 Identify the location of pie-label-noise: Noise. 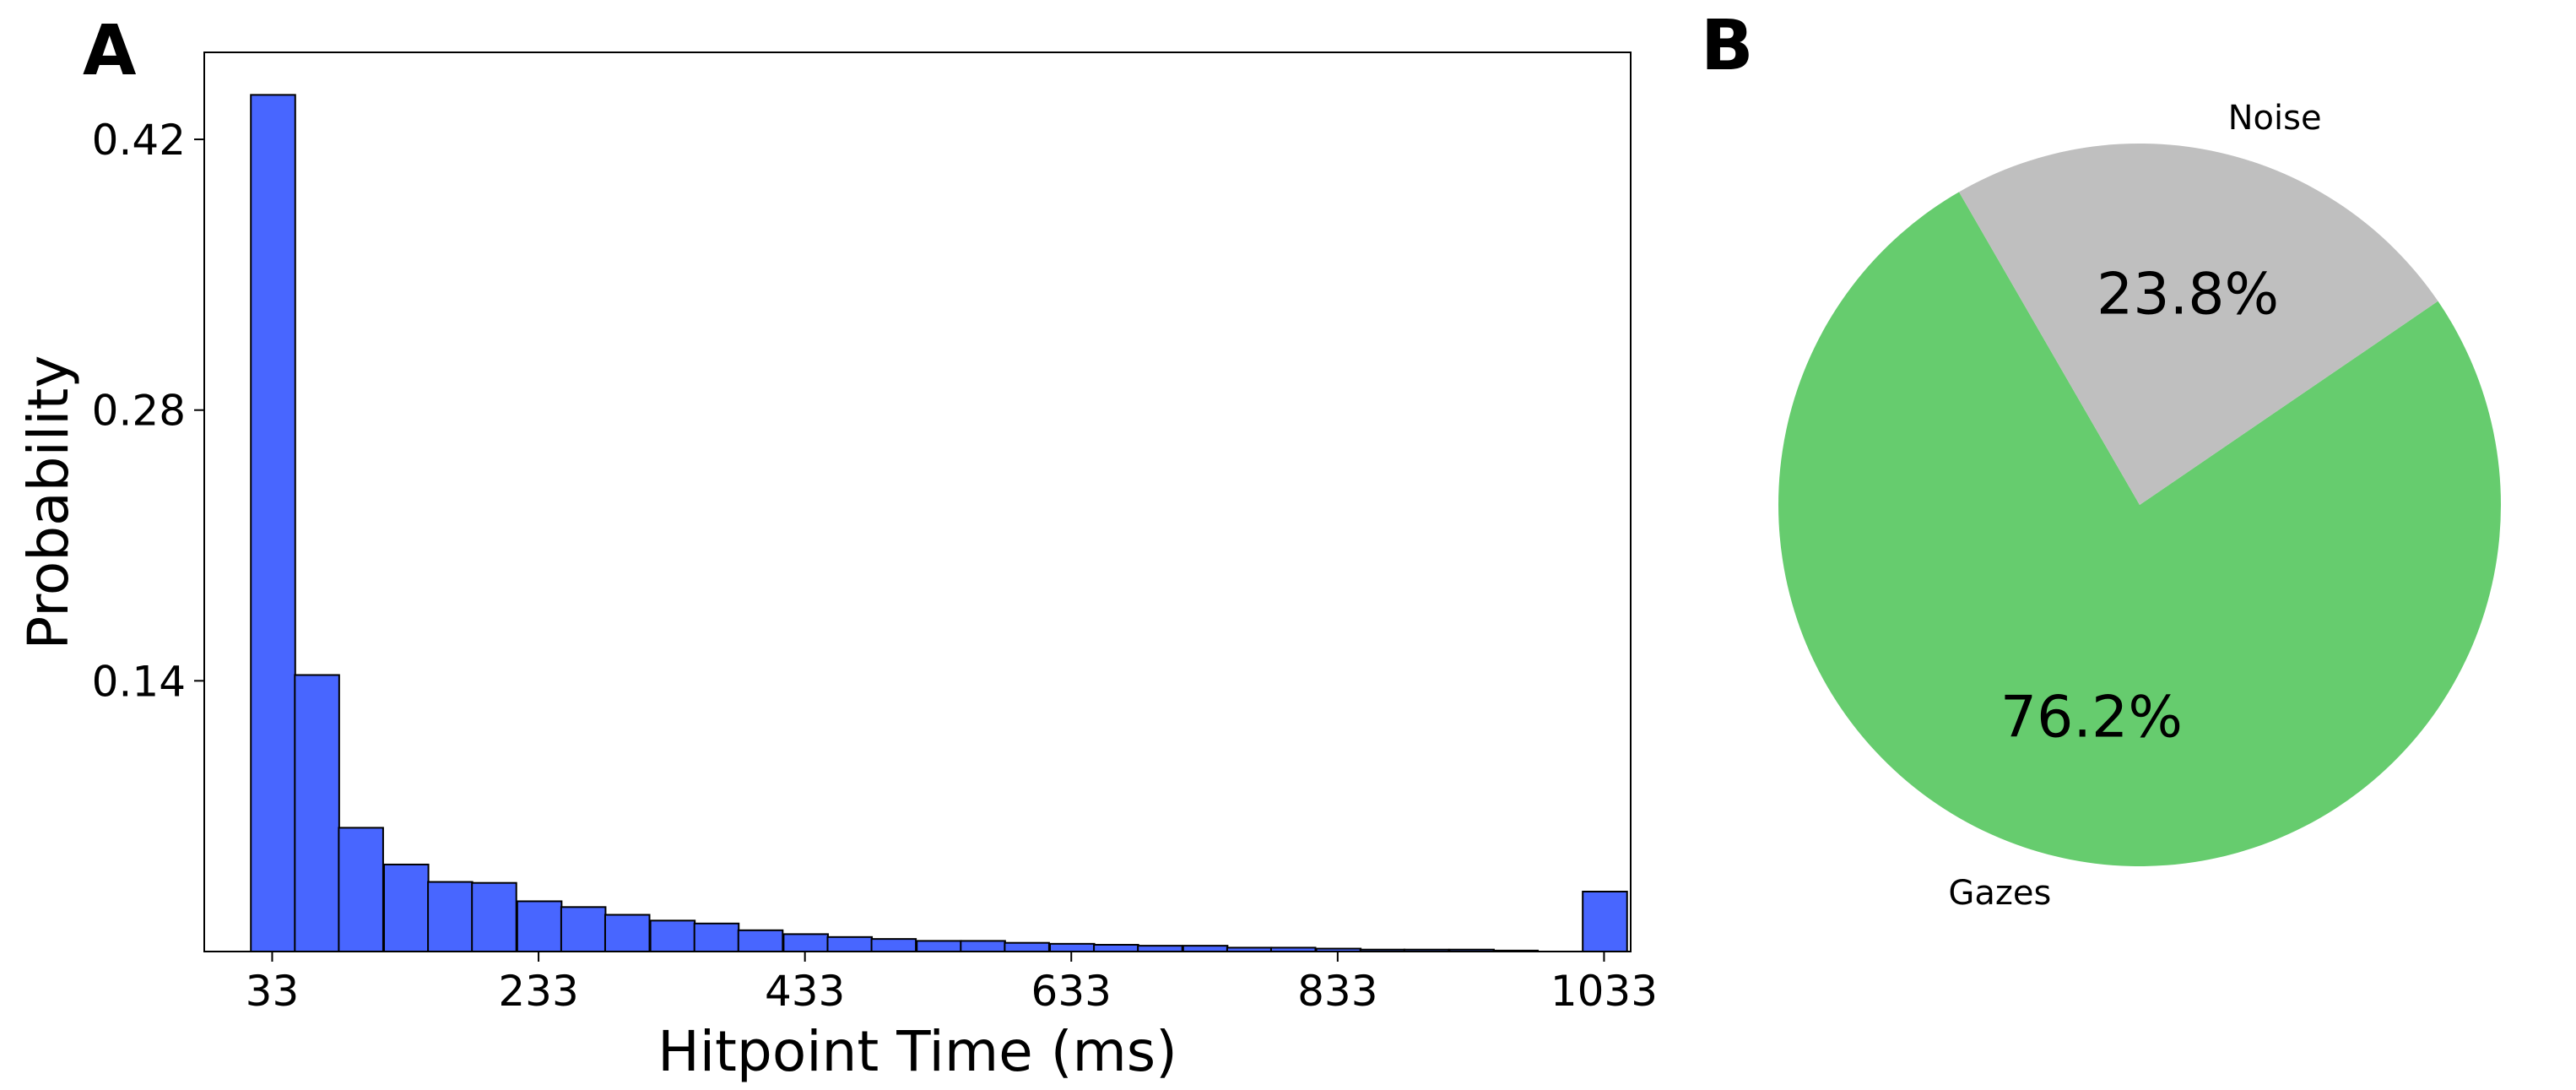
(2275, 118).